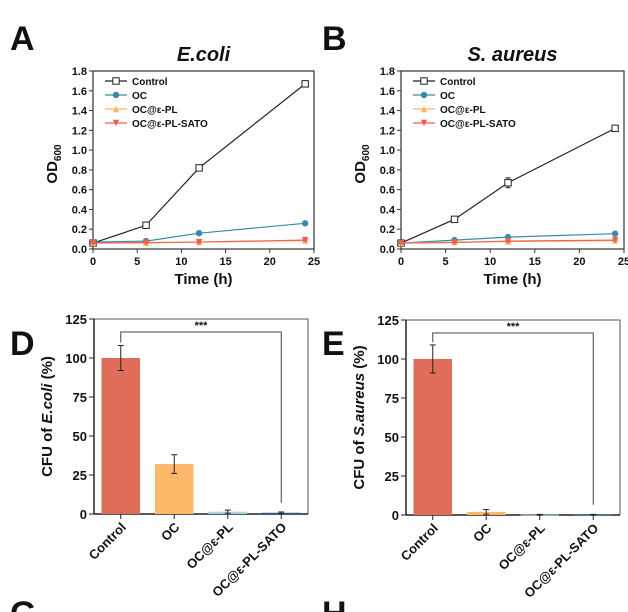 This screenshot has height=612, width=628. What do you see at coordinates (80, 210) in the screenshot?
I see `y-tick-label: 0.4` at bounding box center [80, 210].